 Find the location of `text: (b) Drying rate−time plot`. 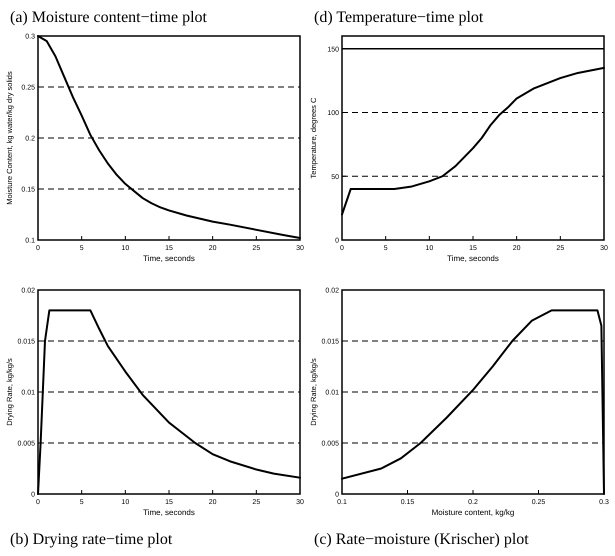

text: (b) Drying rate−time plot is located at coordinates (91, 539).